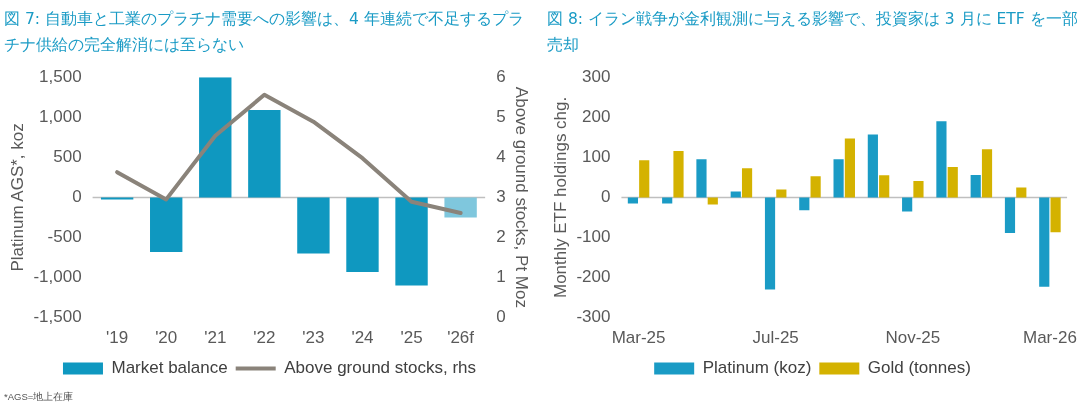  I want to click on x-tick-label: Jul-25, so click(775, 338).